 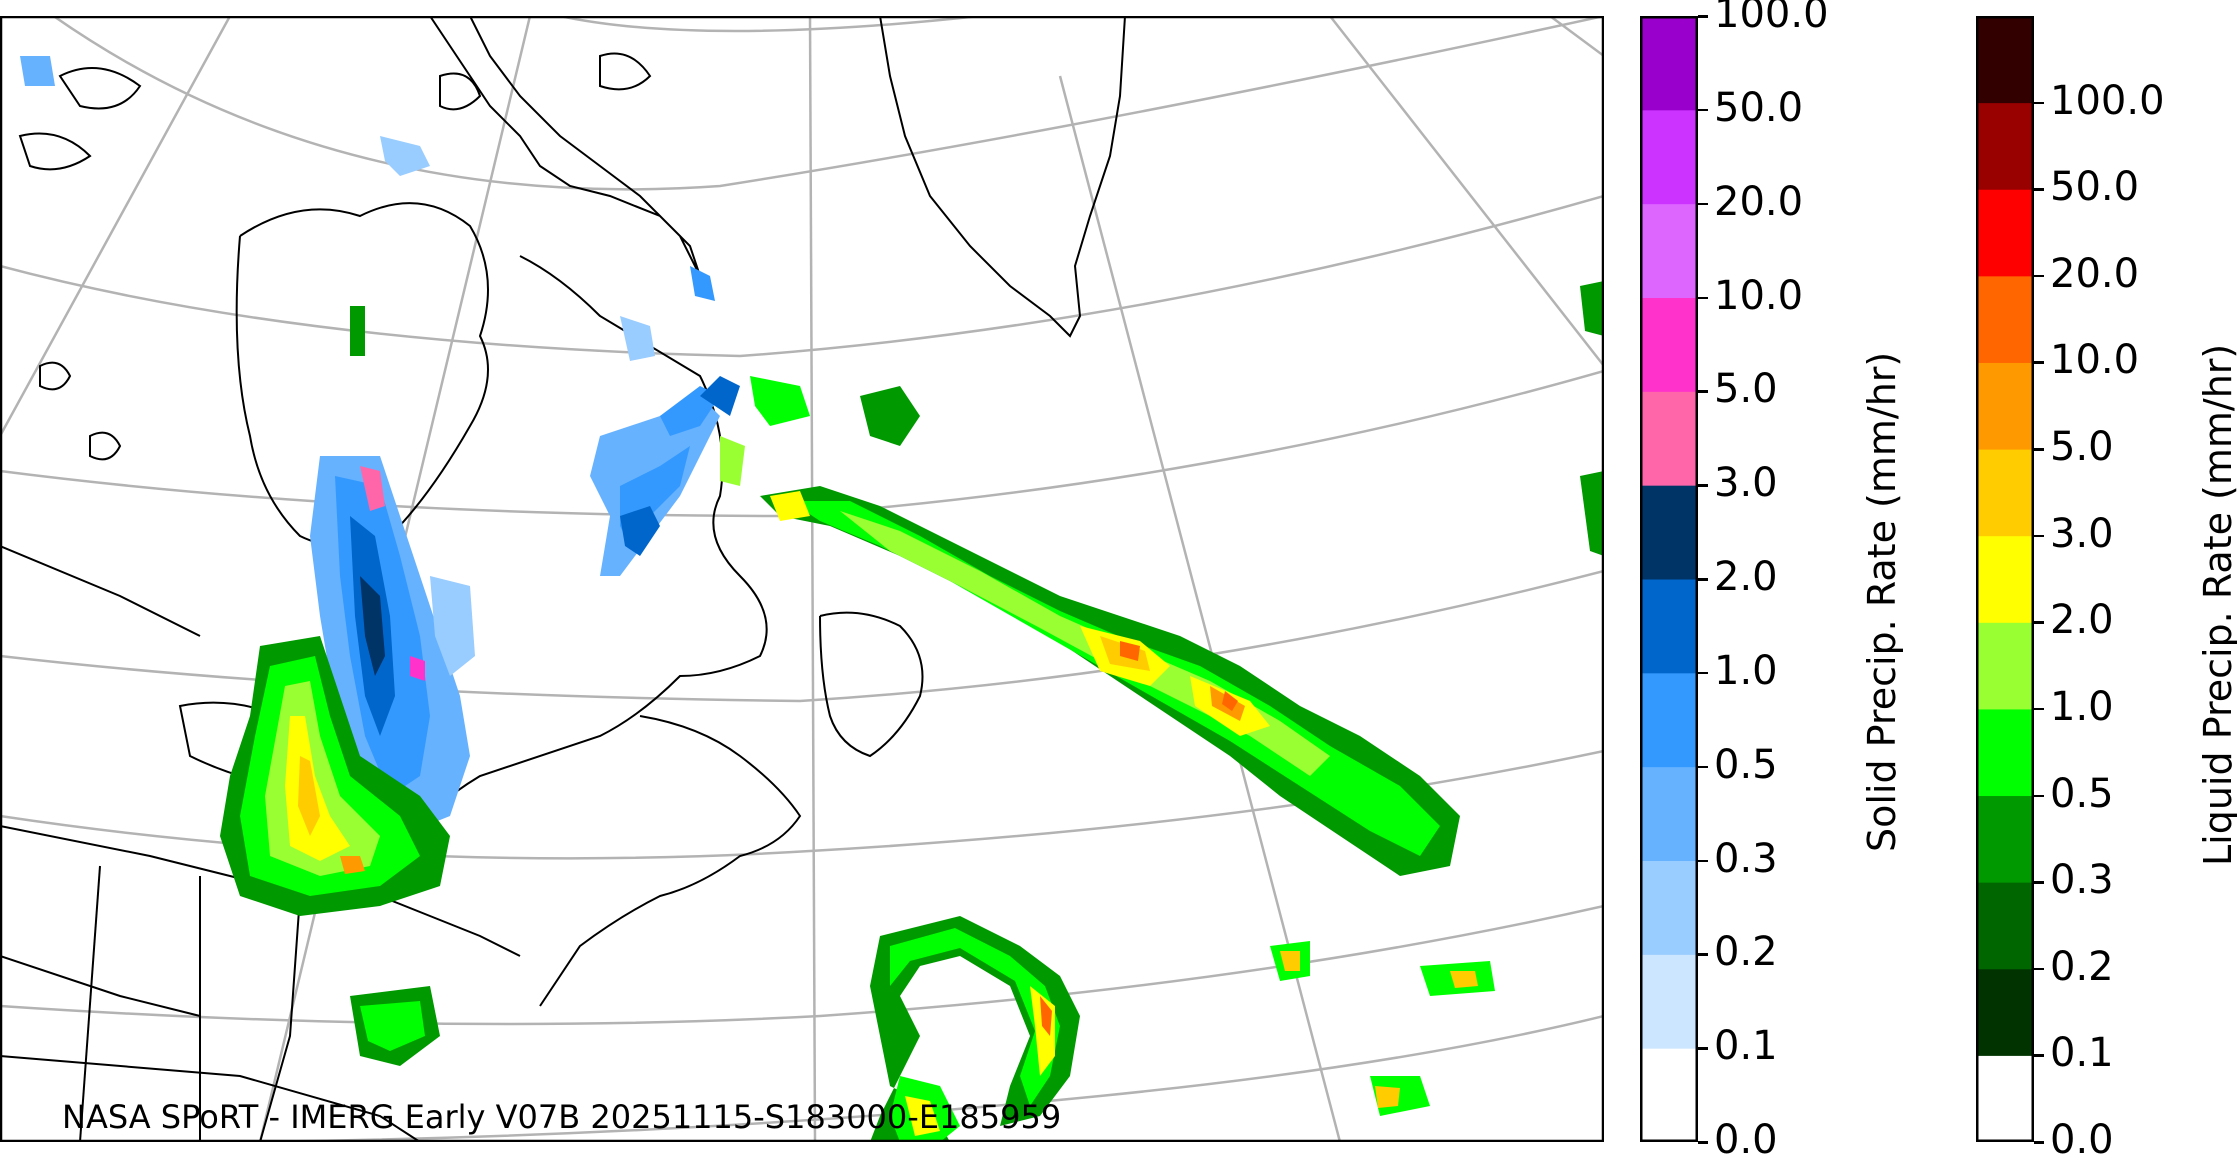 I want to click on liquid-colorbar-tick-label: 5.0, so click(x=2082, y=447).